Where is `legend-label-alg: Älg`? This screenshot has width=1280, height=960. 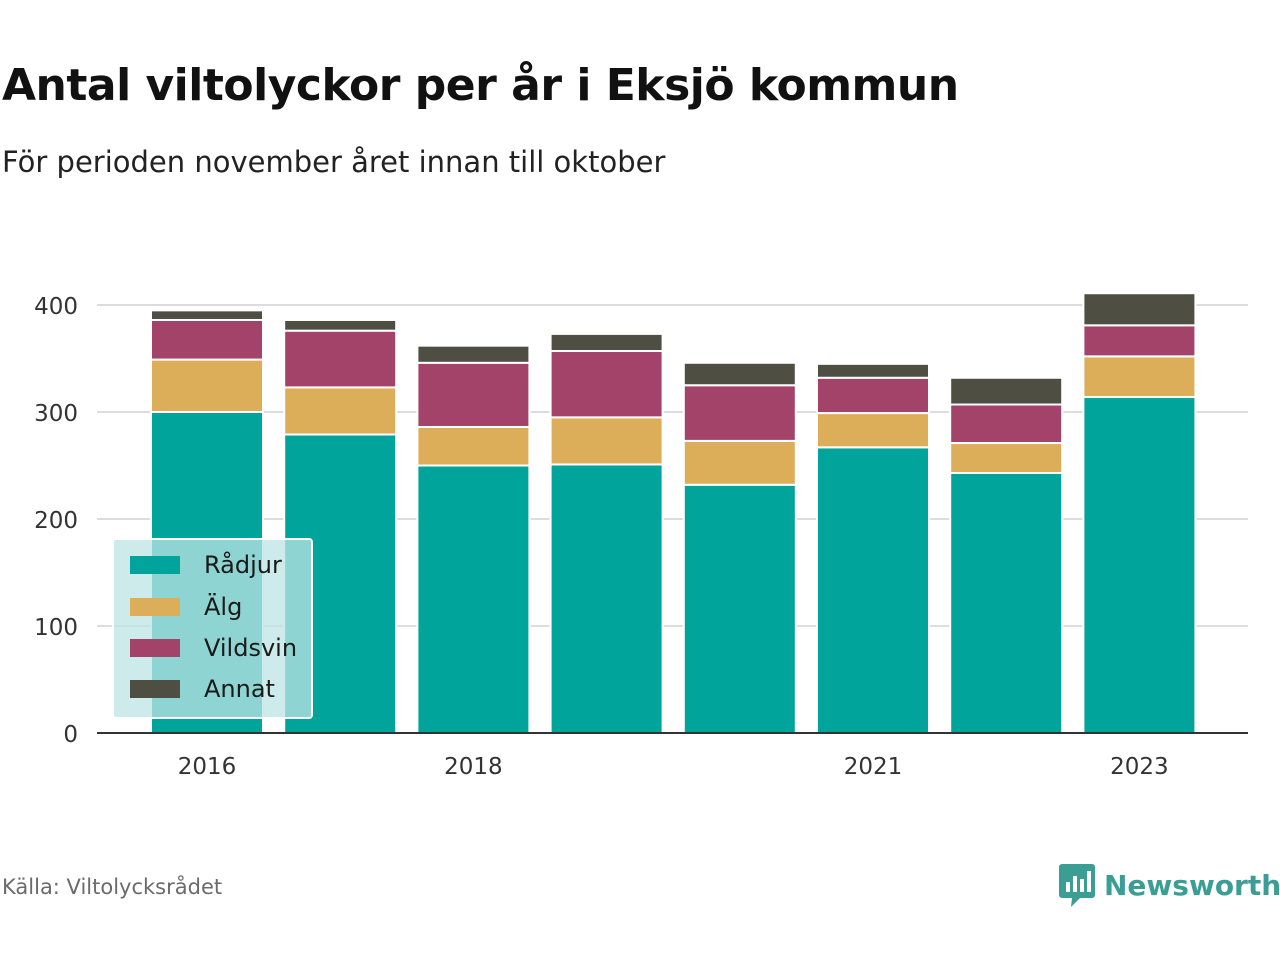 legend-label-alg: Älg is located at coordinates (223, 607).